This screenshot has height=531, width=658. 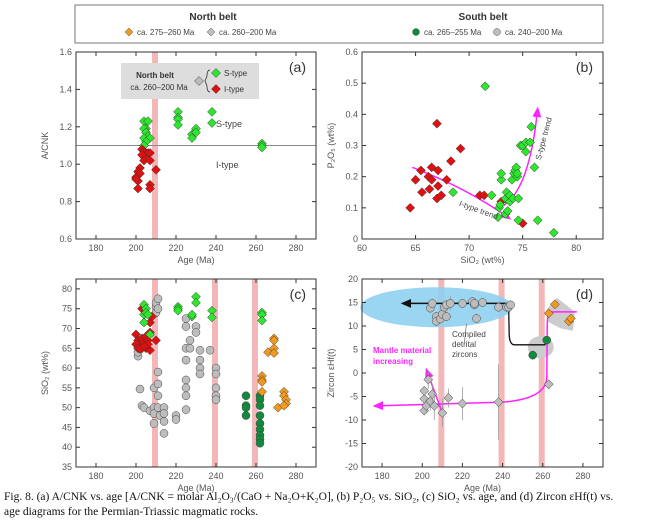 What do you see at coordinates (355, 373) in the screenshot?
I see `y-tick-label: 0` at bounding box center [355, 373].